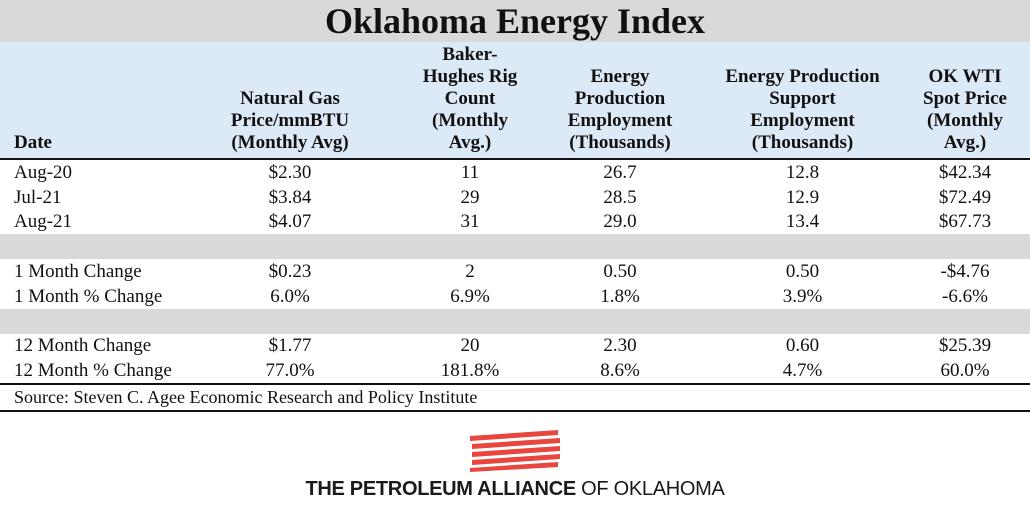 Image resolution: width=1030 pixels, height=517 pixels. Describe the element at coordinates (620, 98) in the screenshot. I see `header-line: Production` at that location.